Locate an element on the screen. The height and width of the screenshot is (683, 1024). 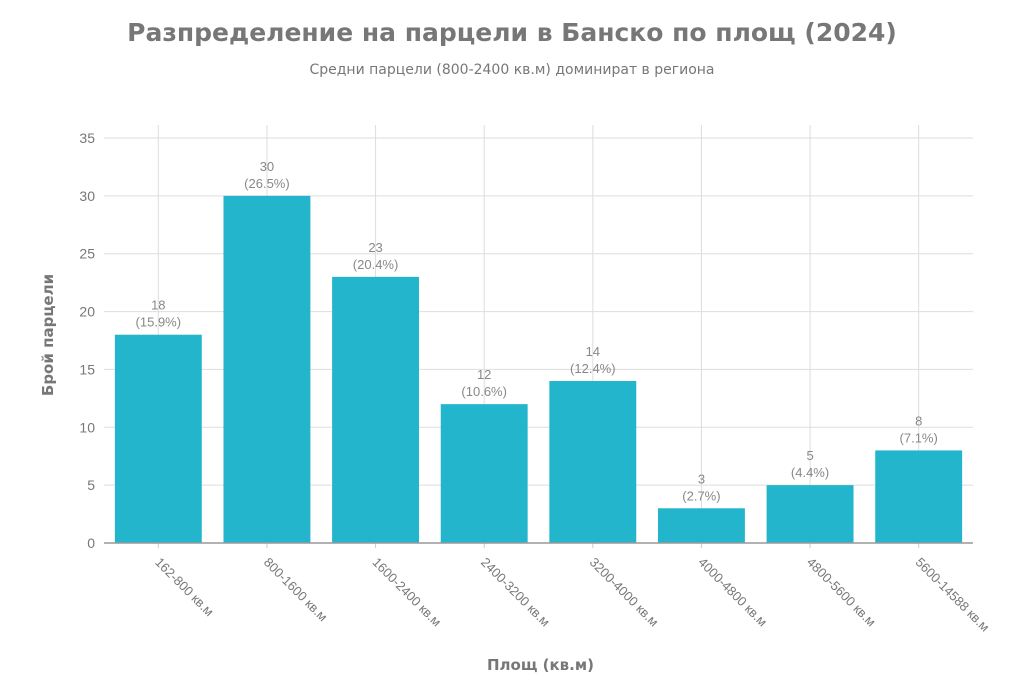
x-tick-label: 3200-4000 кв.м is located at coordinates (624, 592).